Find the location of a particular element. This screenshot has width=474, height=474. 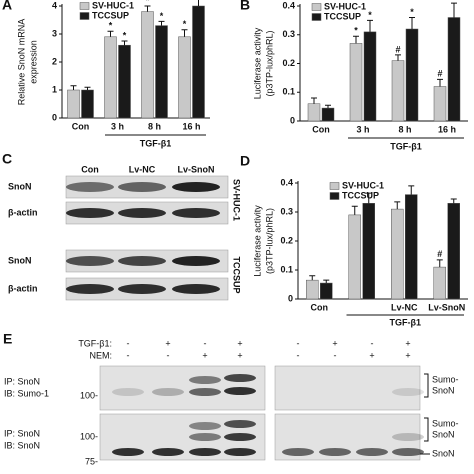

panel-label: B is located at coordinates (245, 6).